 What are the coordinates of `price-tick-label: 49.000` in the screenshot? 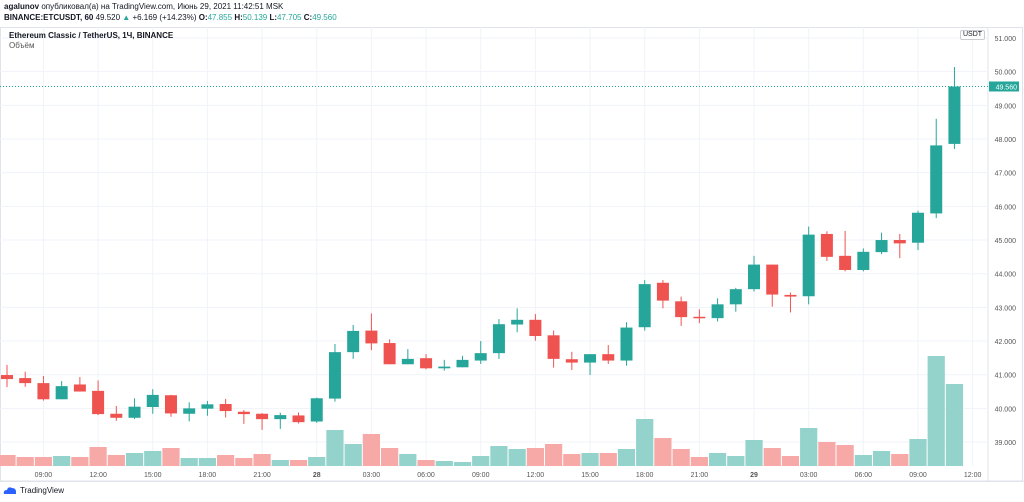 It's located at (1006, 106).